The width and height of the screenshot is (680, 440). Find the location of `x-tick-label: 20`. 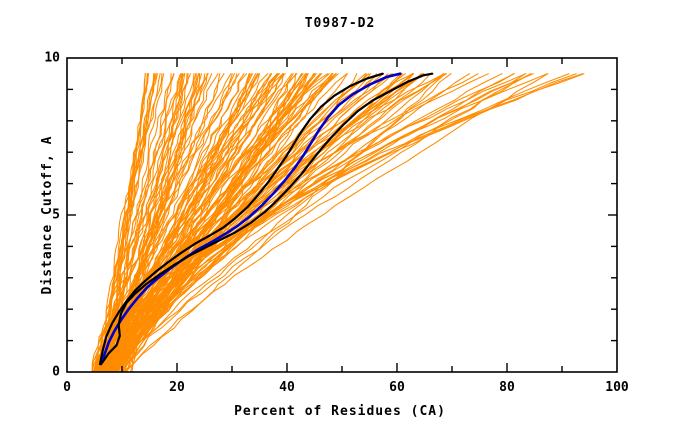

x-tick-label: 20 is located at coordinates (177, 387).